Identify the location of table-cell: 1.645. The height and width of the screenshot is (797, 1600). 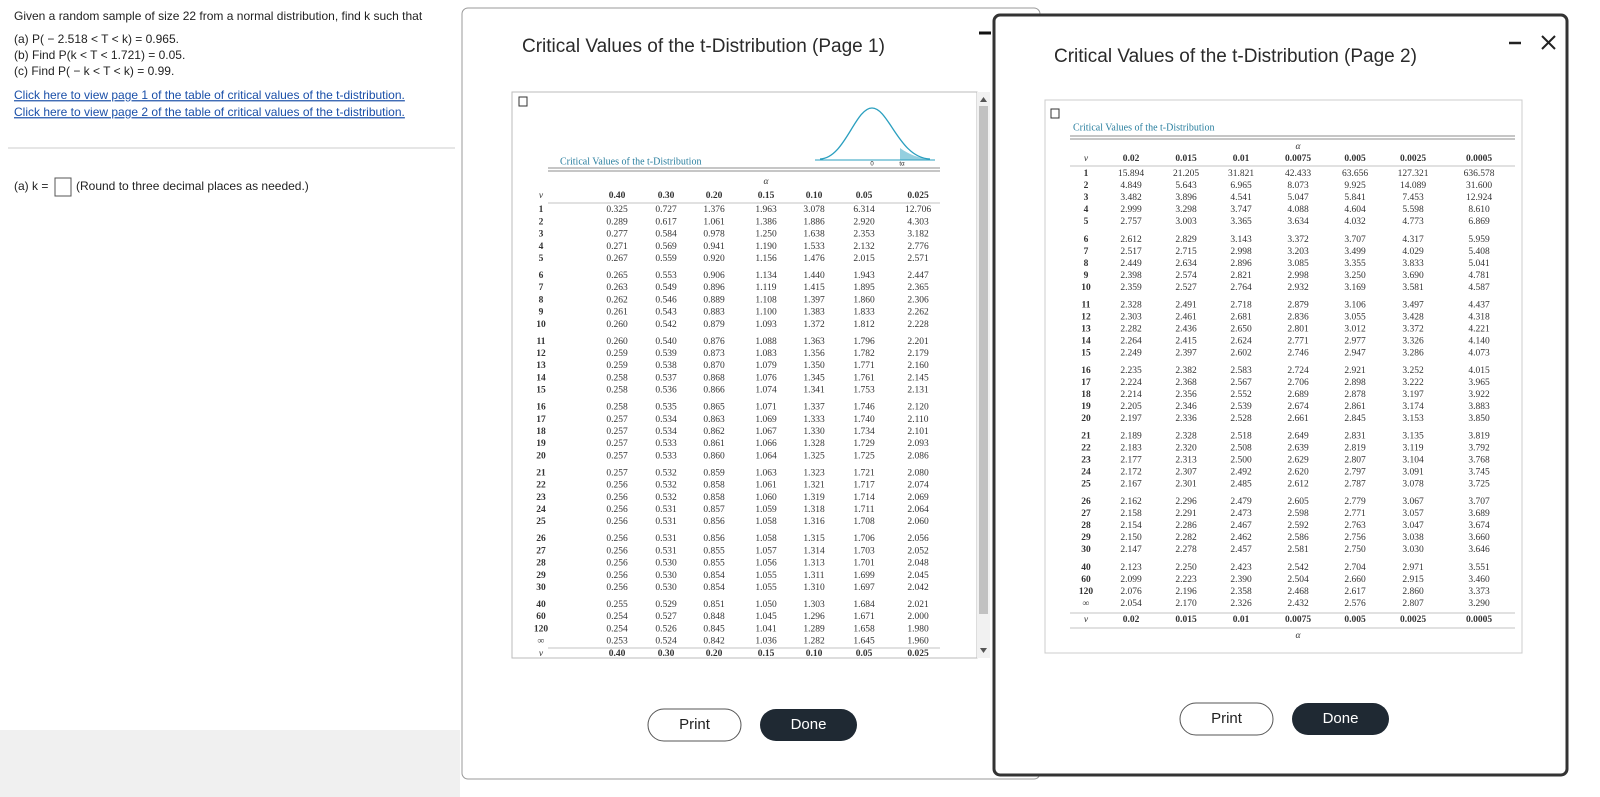
(864, 642).